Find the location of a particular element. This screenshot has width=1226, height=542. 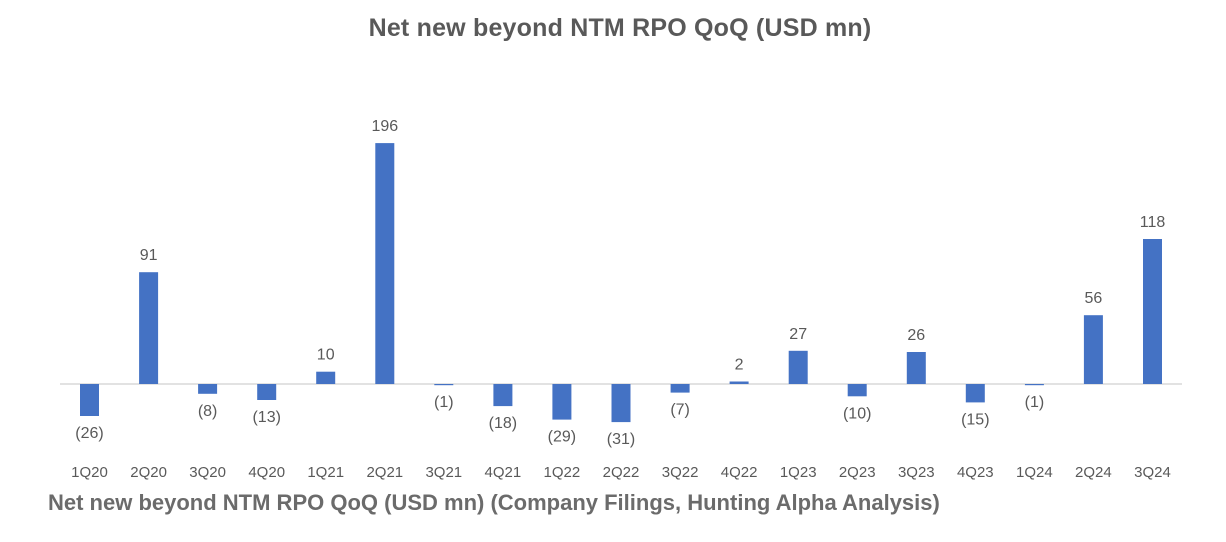

data-label: 10 is located at coordinates (326, 355).